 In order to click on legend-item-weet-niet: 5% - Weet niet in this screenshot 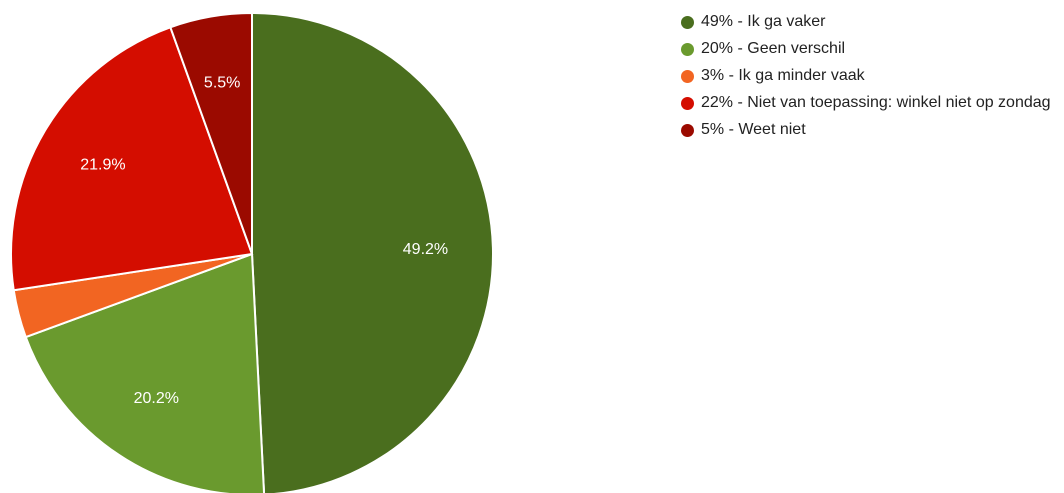, I will do `click(871, 129)`.